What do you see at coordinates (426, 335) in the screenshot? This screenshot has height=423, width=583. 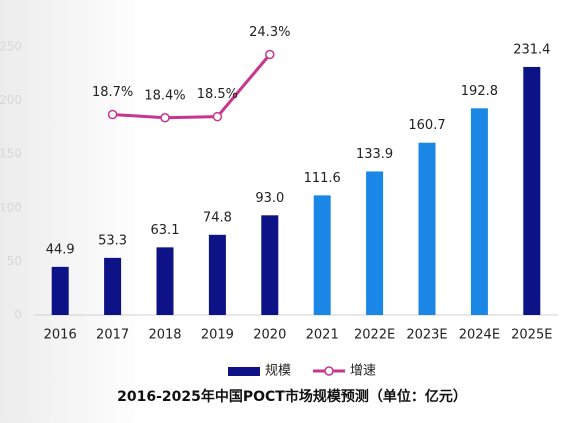 I see `x-tick-label: 2023E` at bounding box center [426, 335].